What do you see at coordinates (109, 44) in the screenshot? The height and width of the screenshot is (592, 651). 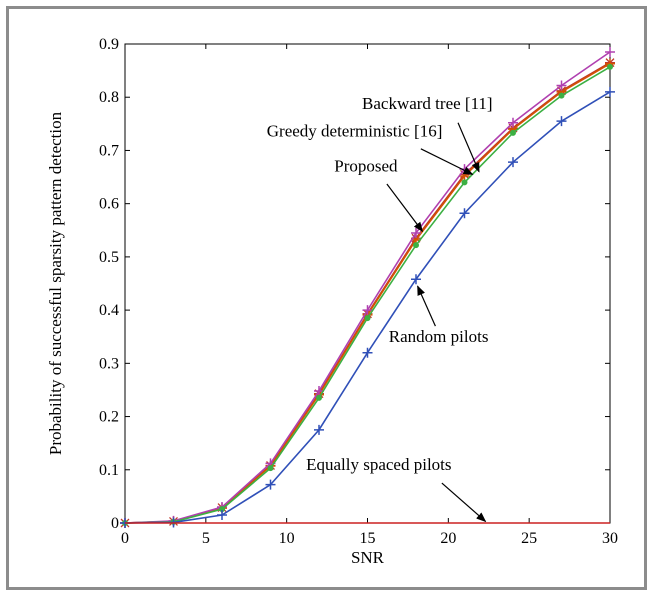 I see `y-tick-label: 0.9` at bounding box center [109, 44].